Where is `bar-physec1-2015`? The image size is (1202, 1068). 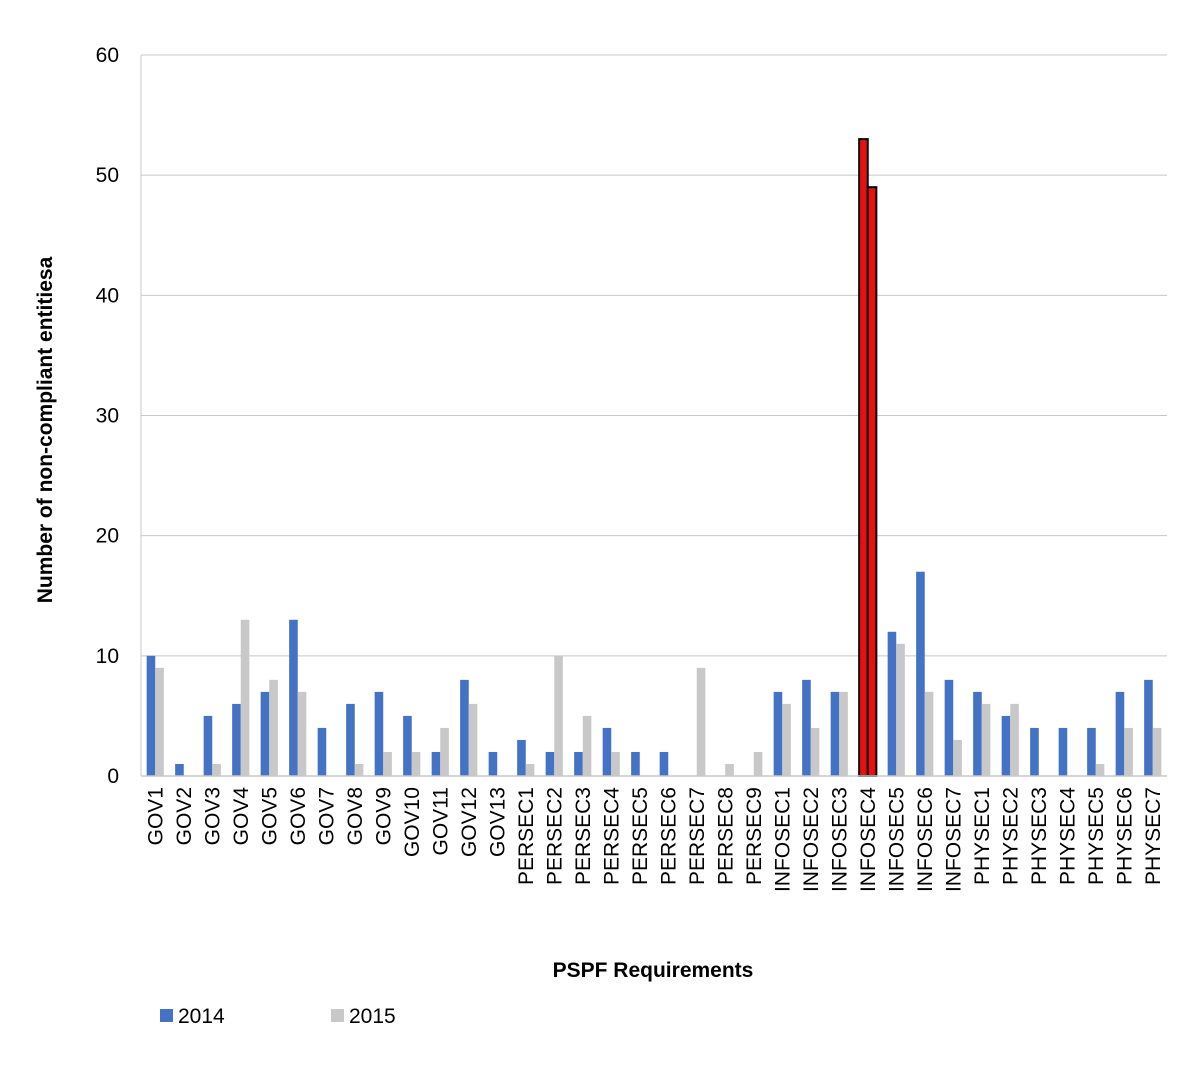
bar-physec1-2015 is located at coordinates (986, 739).